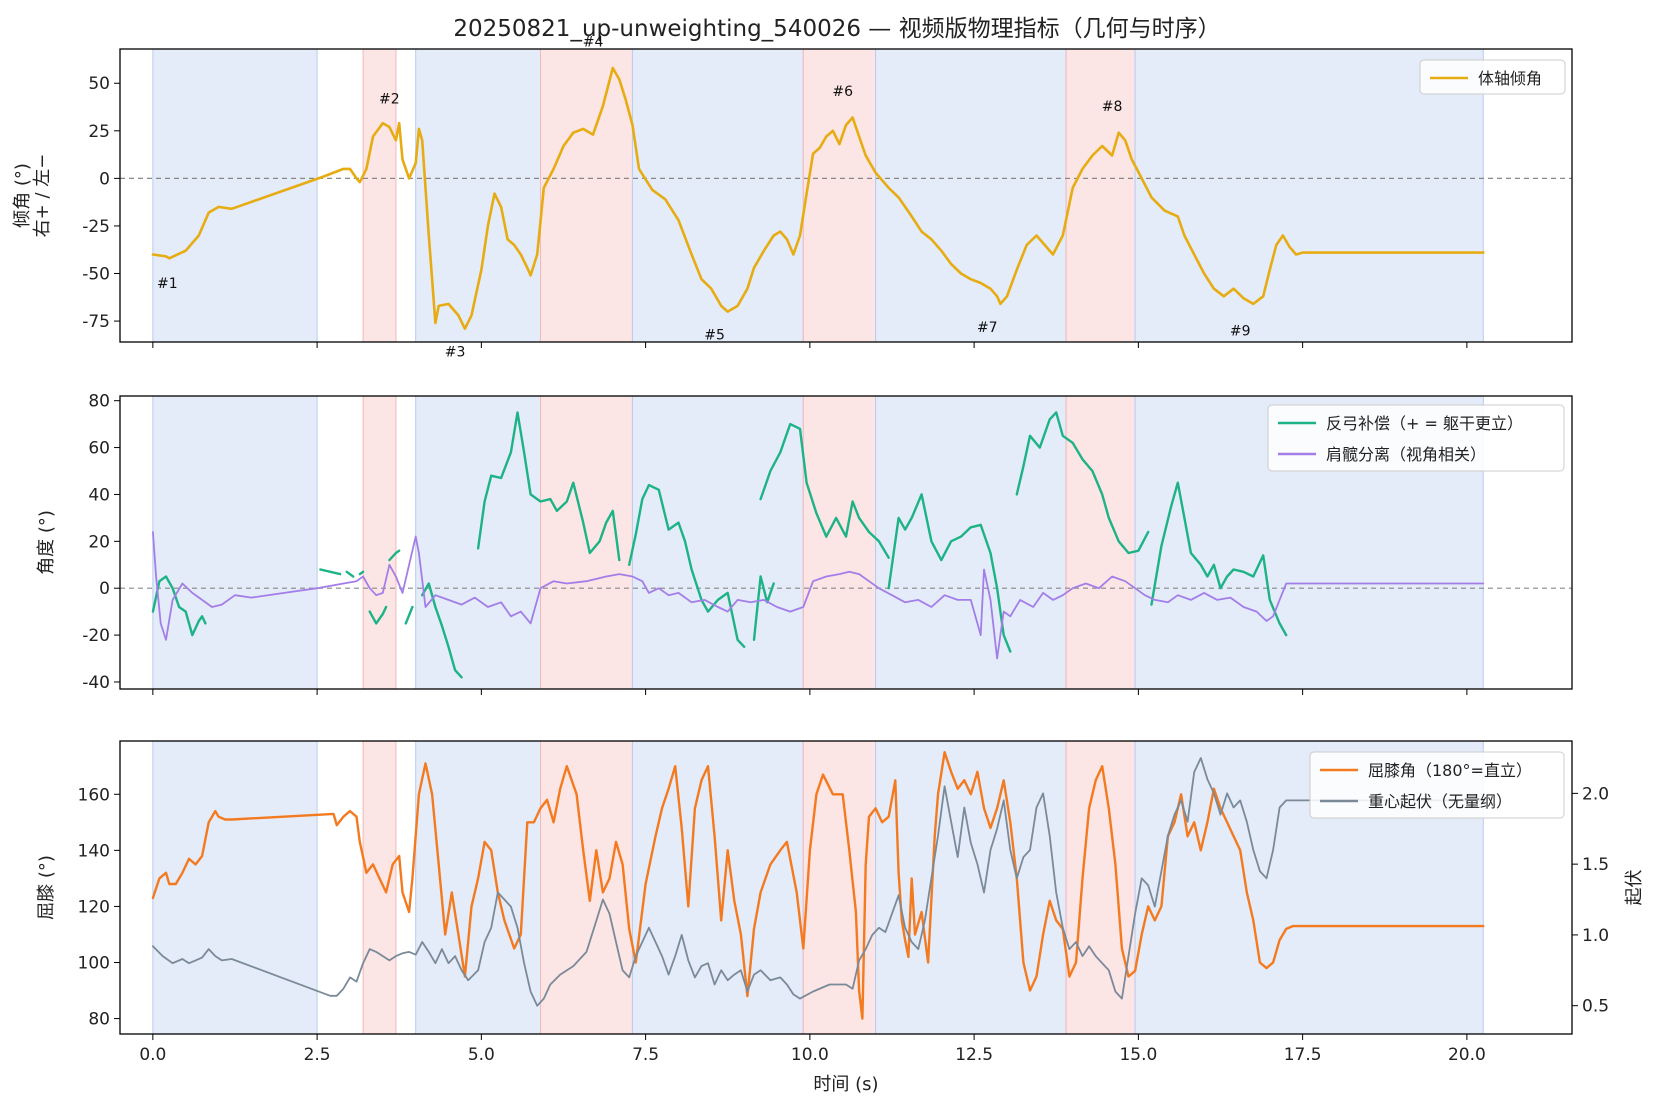  What do you see at coordinates (94, 907) in the screenshot?
I see `y-tick-label: 120` at bounding box center [94, 907].